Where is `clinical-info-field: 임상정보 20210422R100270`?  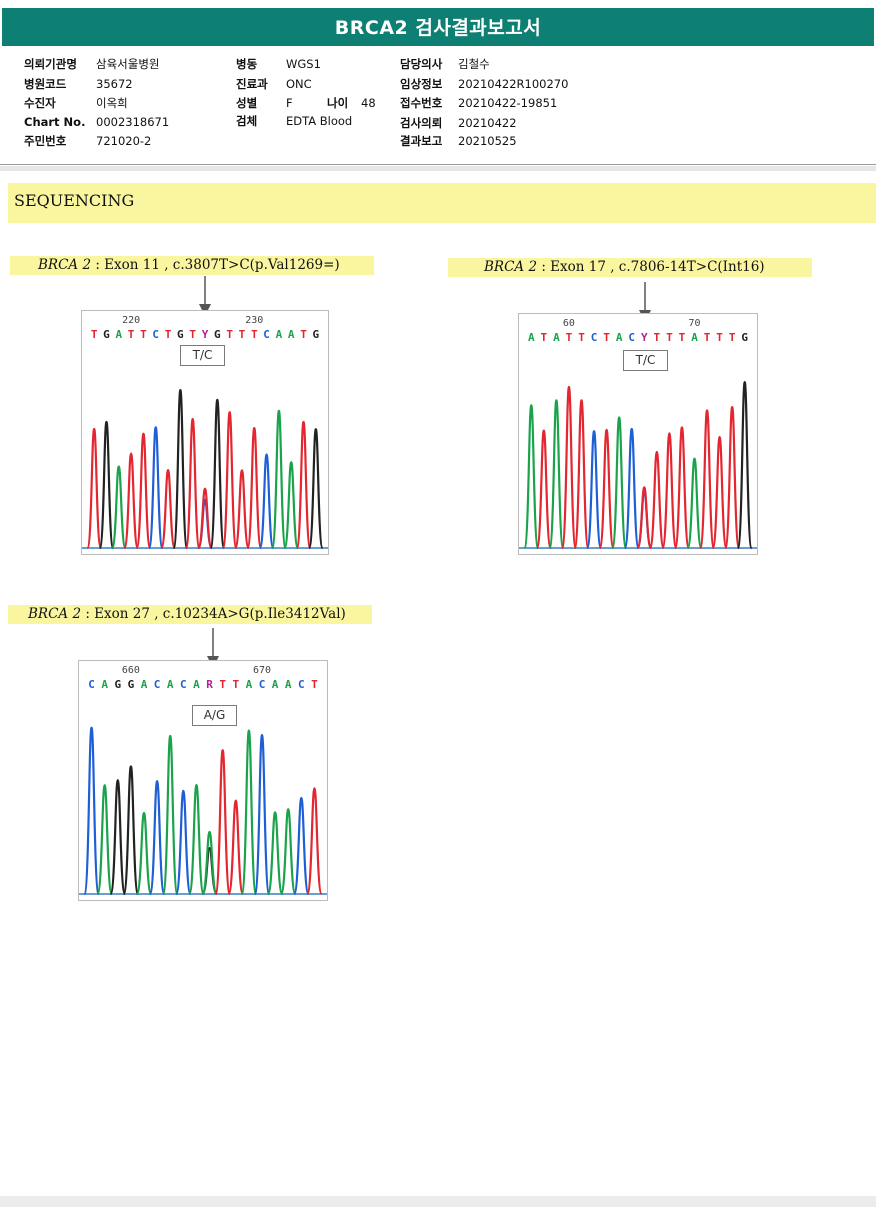
clinical-info-field: 임상정보 20210422R100270 is located at coordinates (484, 84).